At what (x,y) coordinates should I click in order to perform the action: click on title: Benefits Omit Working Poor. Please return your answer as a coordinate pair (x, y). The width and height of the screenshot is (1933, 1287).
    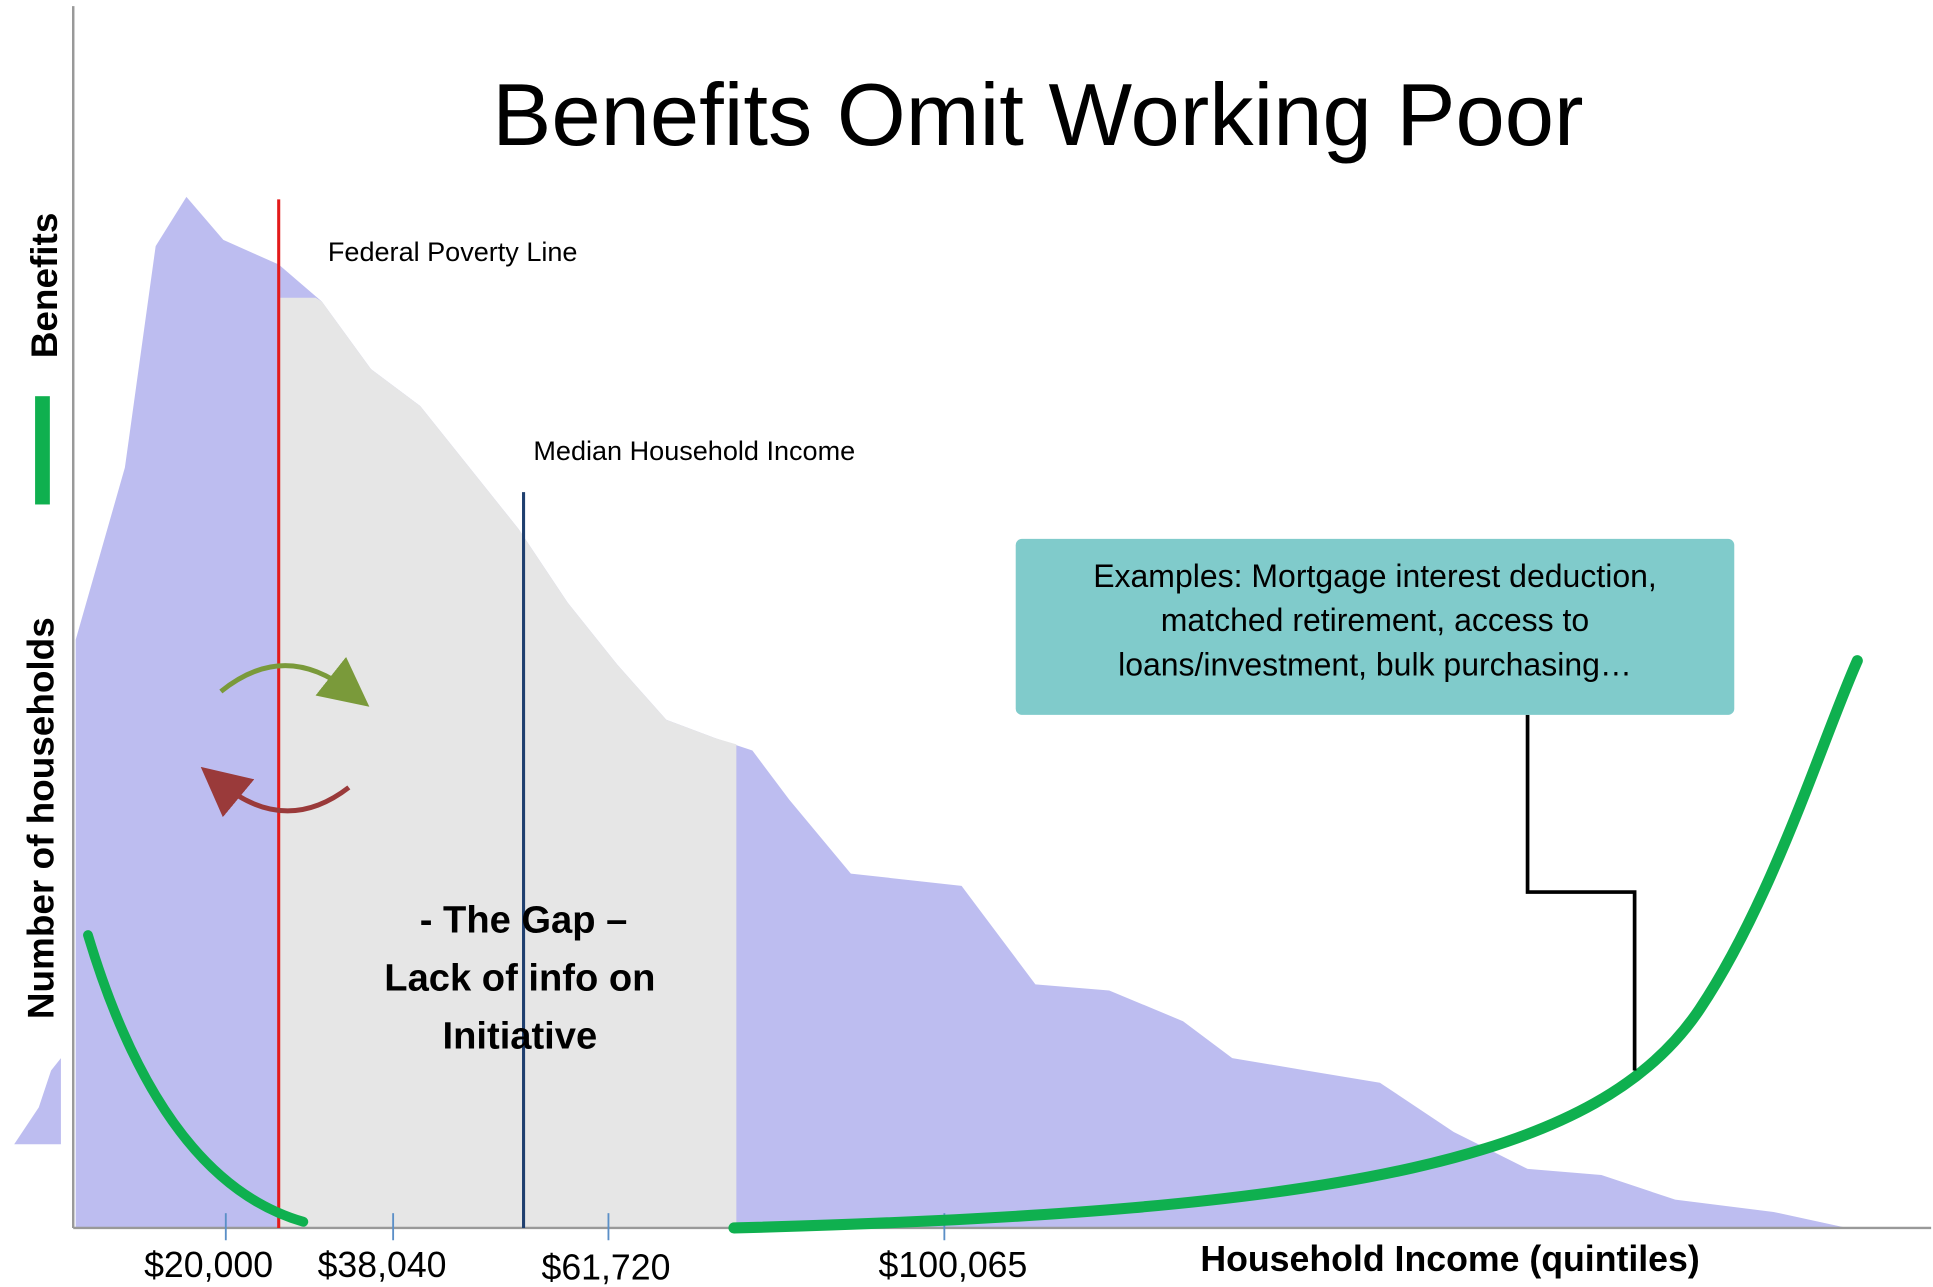
    Looking at the image, I should click on (1037, 114).